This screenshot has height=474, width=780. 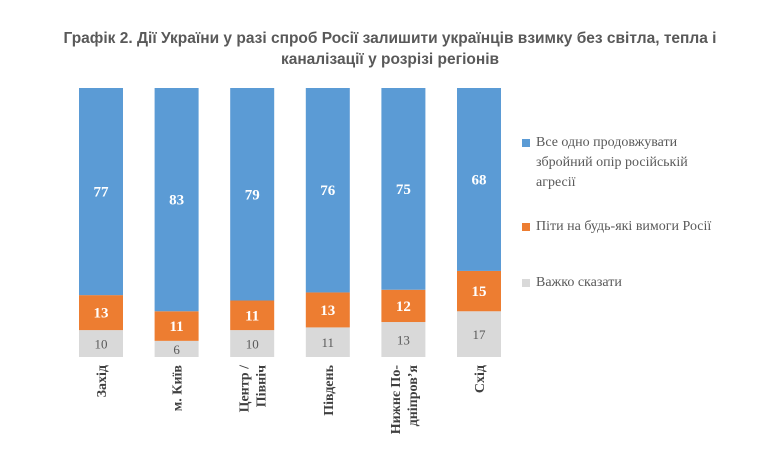 I want to click on category-label-line: Північ, so click(x=262, y=386).